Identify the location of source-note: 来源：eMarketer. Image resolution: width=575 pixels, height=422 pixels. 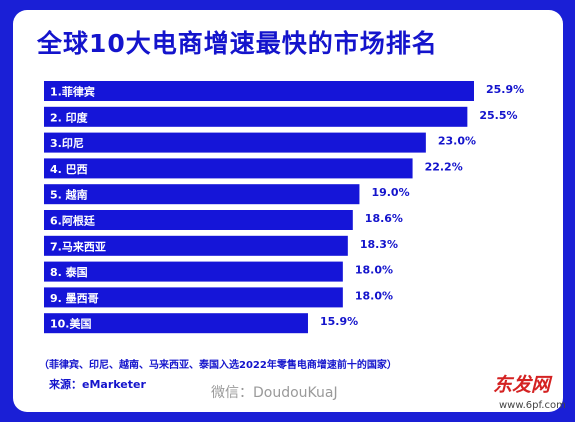
(97, 384).